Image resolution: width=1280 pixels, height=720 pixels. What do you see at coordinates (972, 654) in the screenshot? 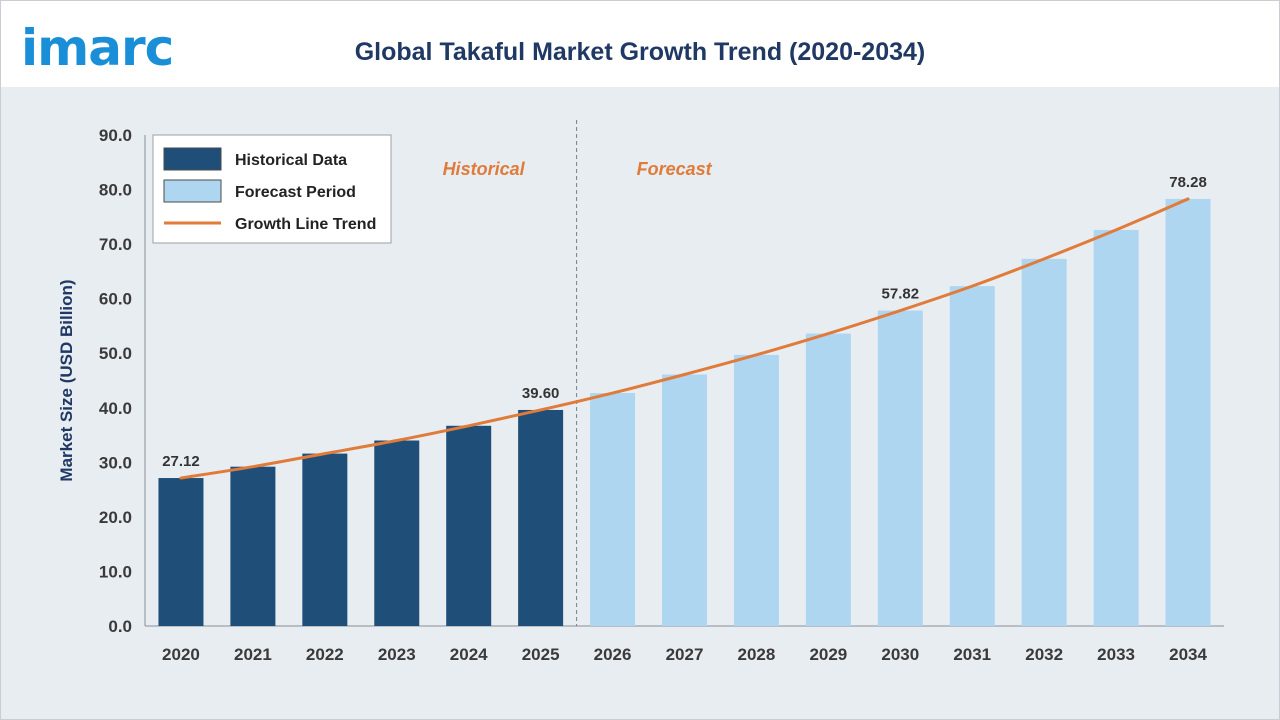
I see `x-tick-label: 2031` at bounding box center [972, 654].